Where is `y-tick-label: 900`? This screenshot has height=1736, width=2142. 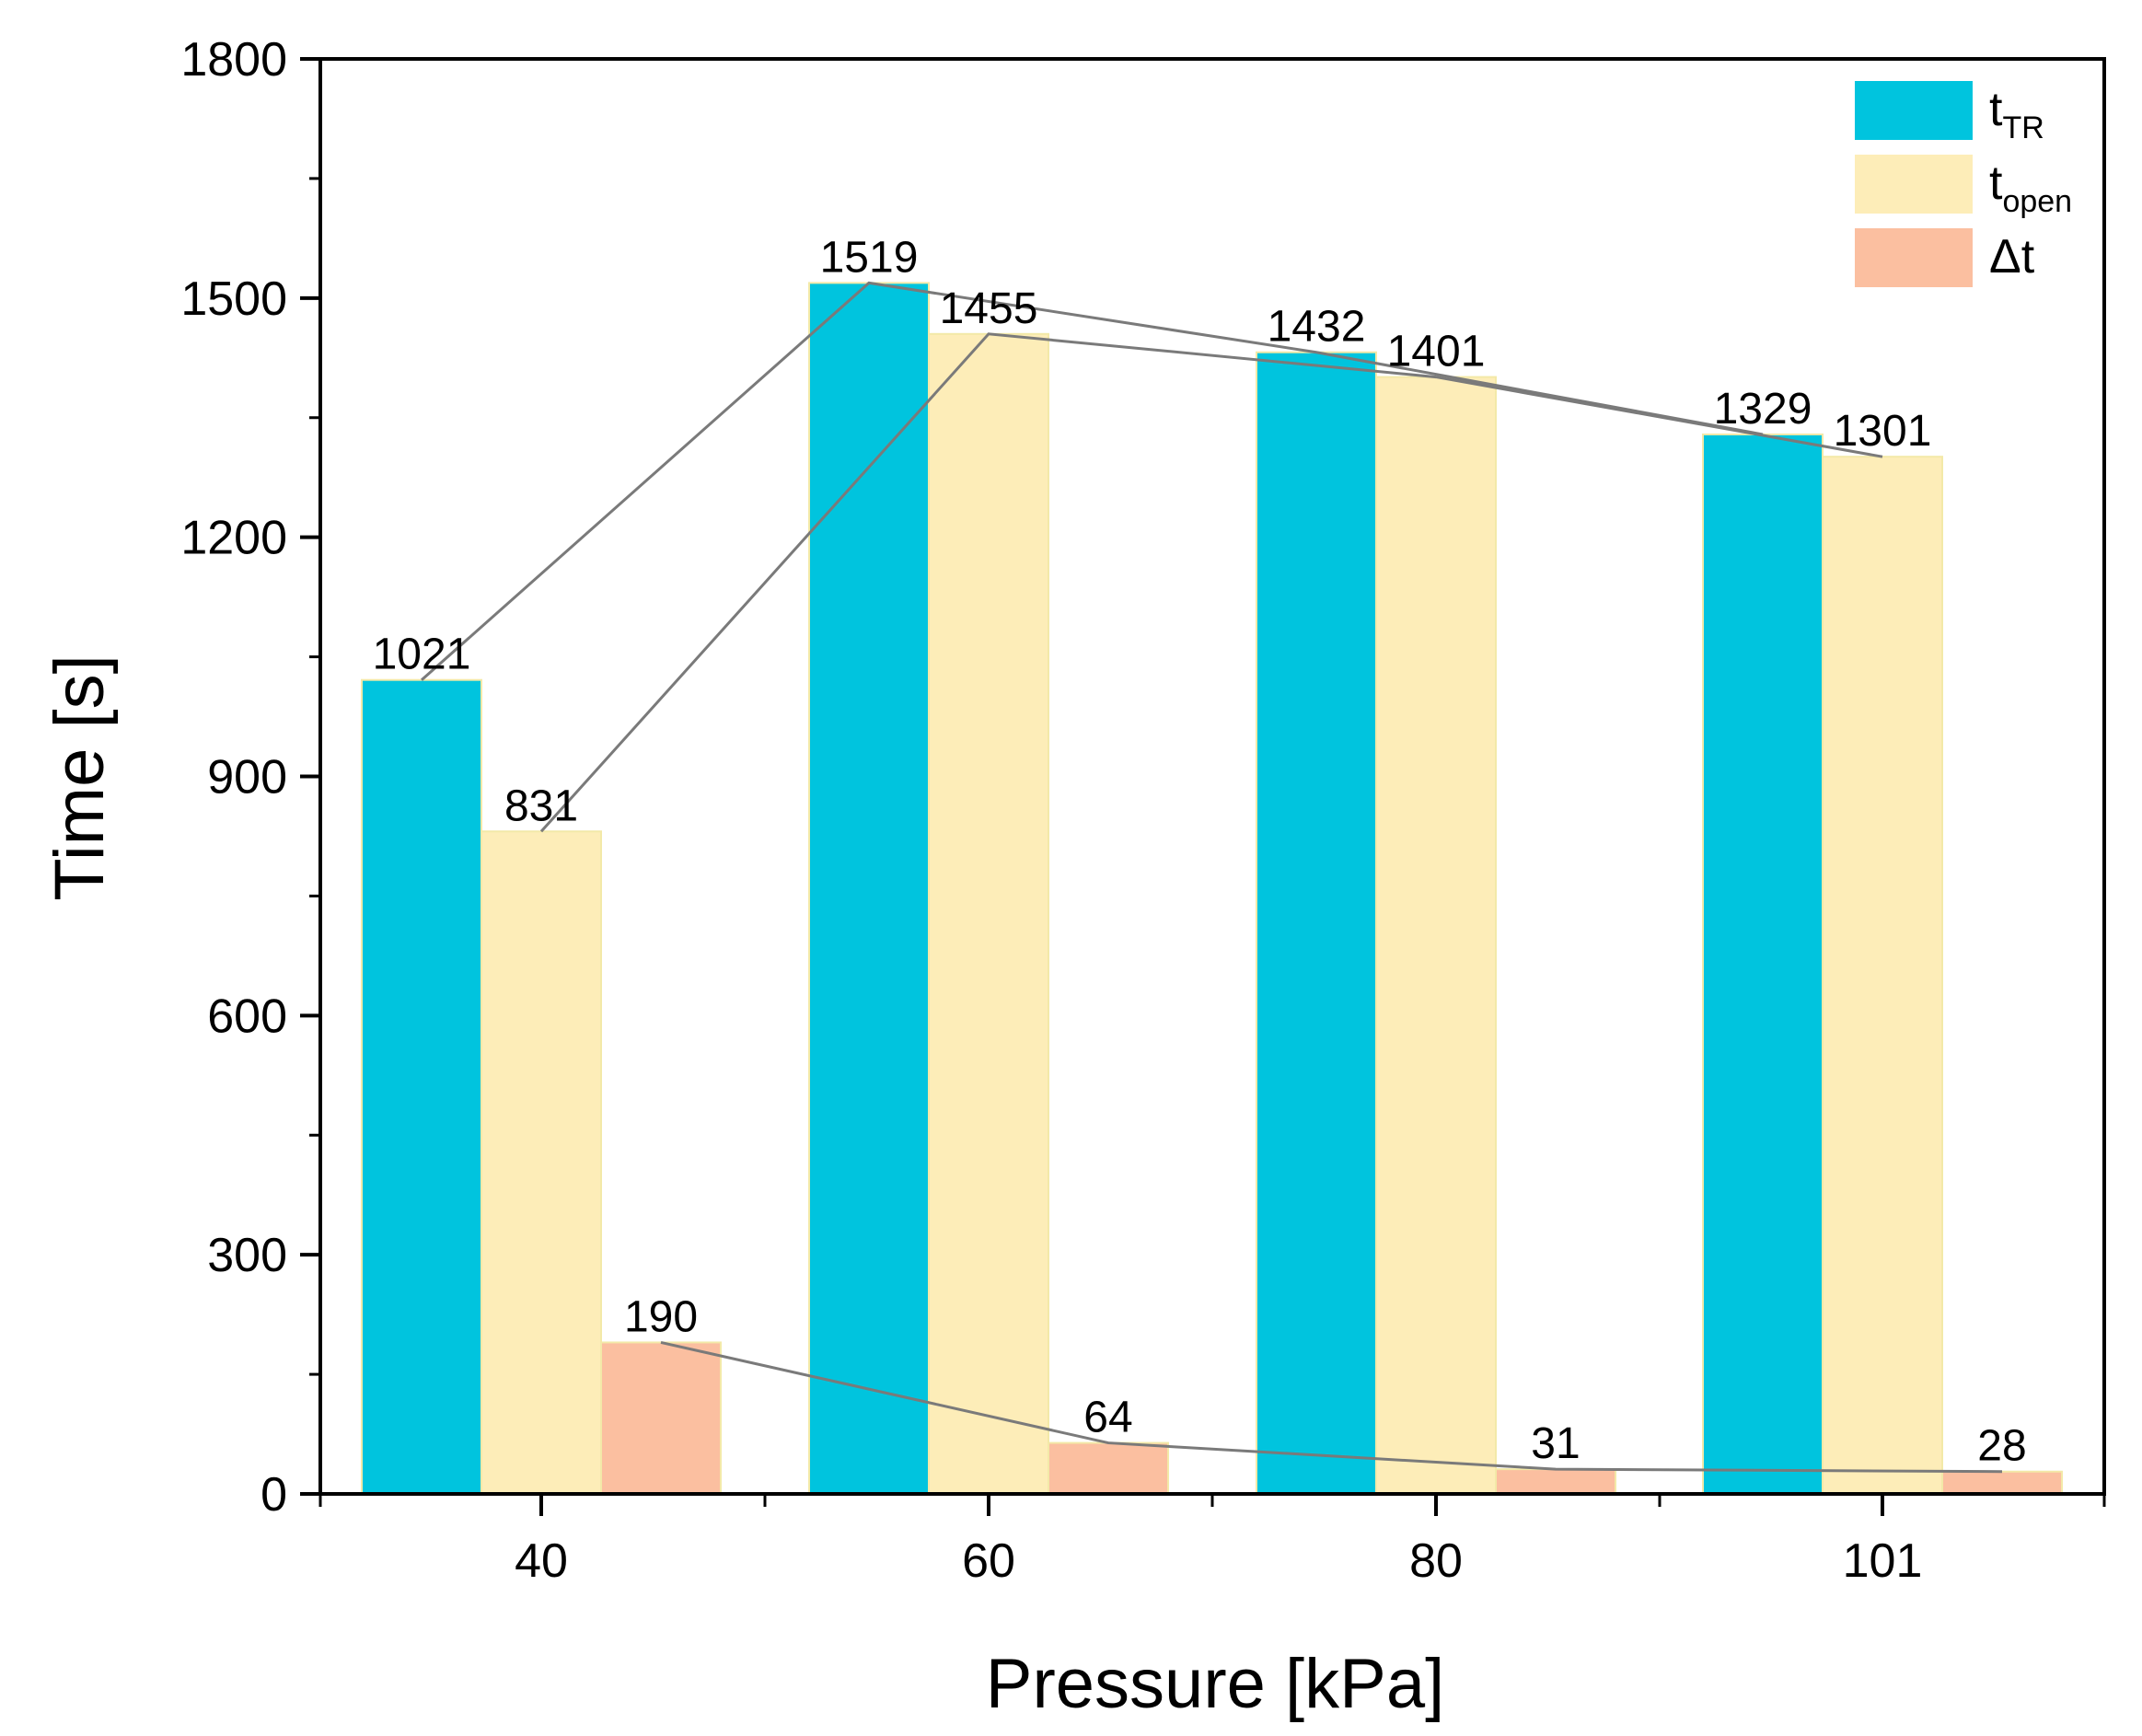
y-tick-label: 900 is located at coordinates (247, 777).